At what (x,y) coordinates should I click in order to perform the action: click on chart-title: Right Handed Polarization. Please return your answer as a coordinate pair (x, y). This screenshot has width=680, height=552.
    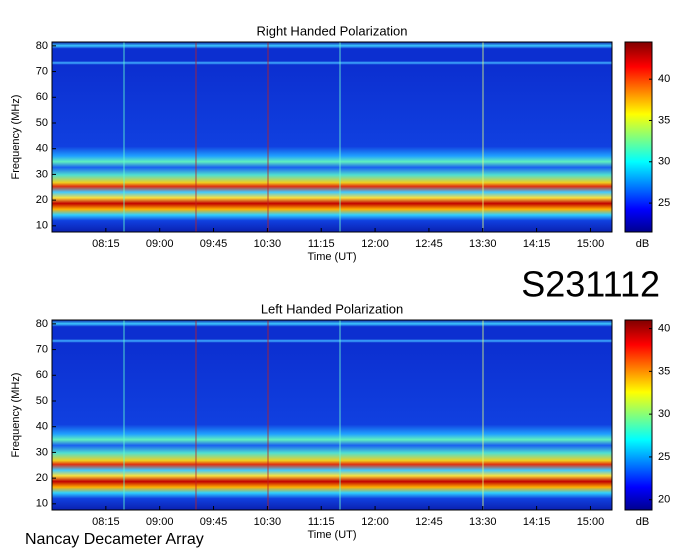
    Looking at the image, I should click on (331, 30).